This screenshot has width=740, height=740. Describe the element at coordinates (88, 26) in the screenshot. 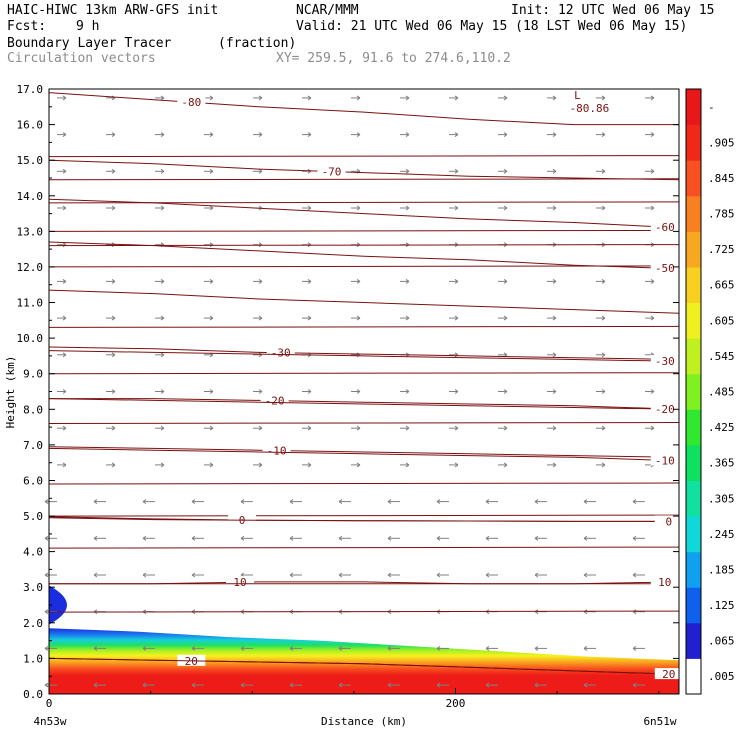

I see `forecast-value: 9 h` at that location.